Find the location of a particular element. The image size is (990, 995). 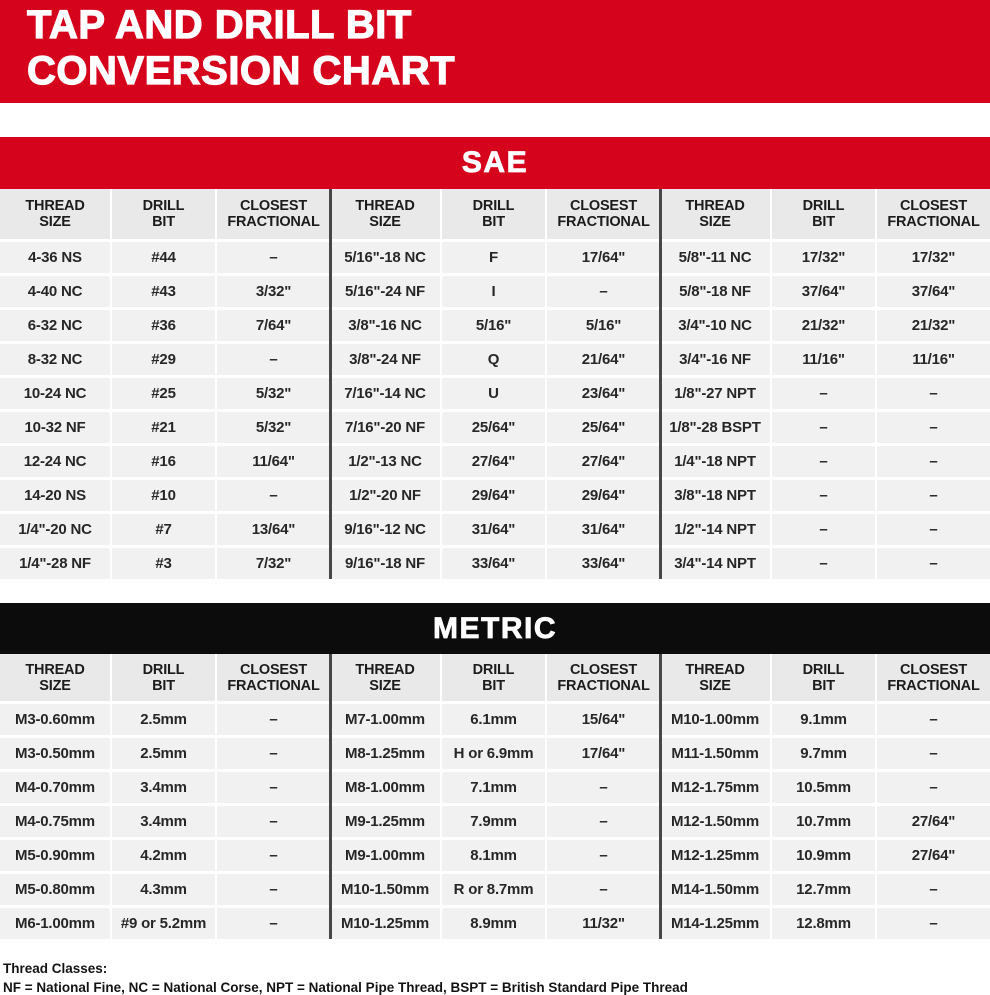

chart-title-line2: CONVERSION CHART is located at coordinates (241, 70).